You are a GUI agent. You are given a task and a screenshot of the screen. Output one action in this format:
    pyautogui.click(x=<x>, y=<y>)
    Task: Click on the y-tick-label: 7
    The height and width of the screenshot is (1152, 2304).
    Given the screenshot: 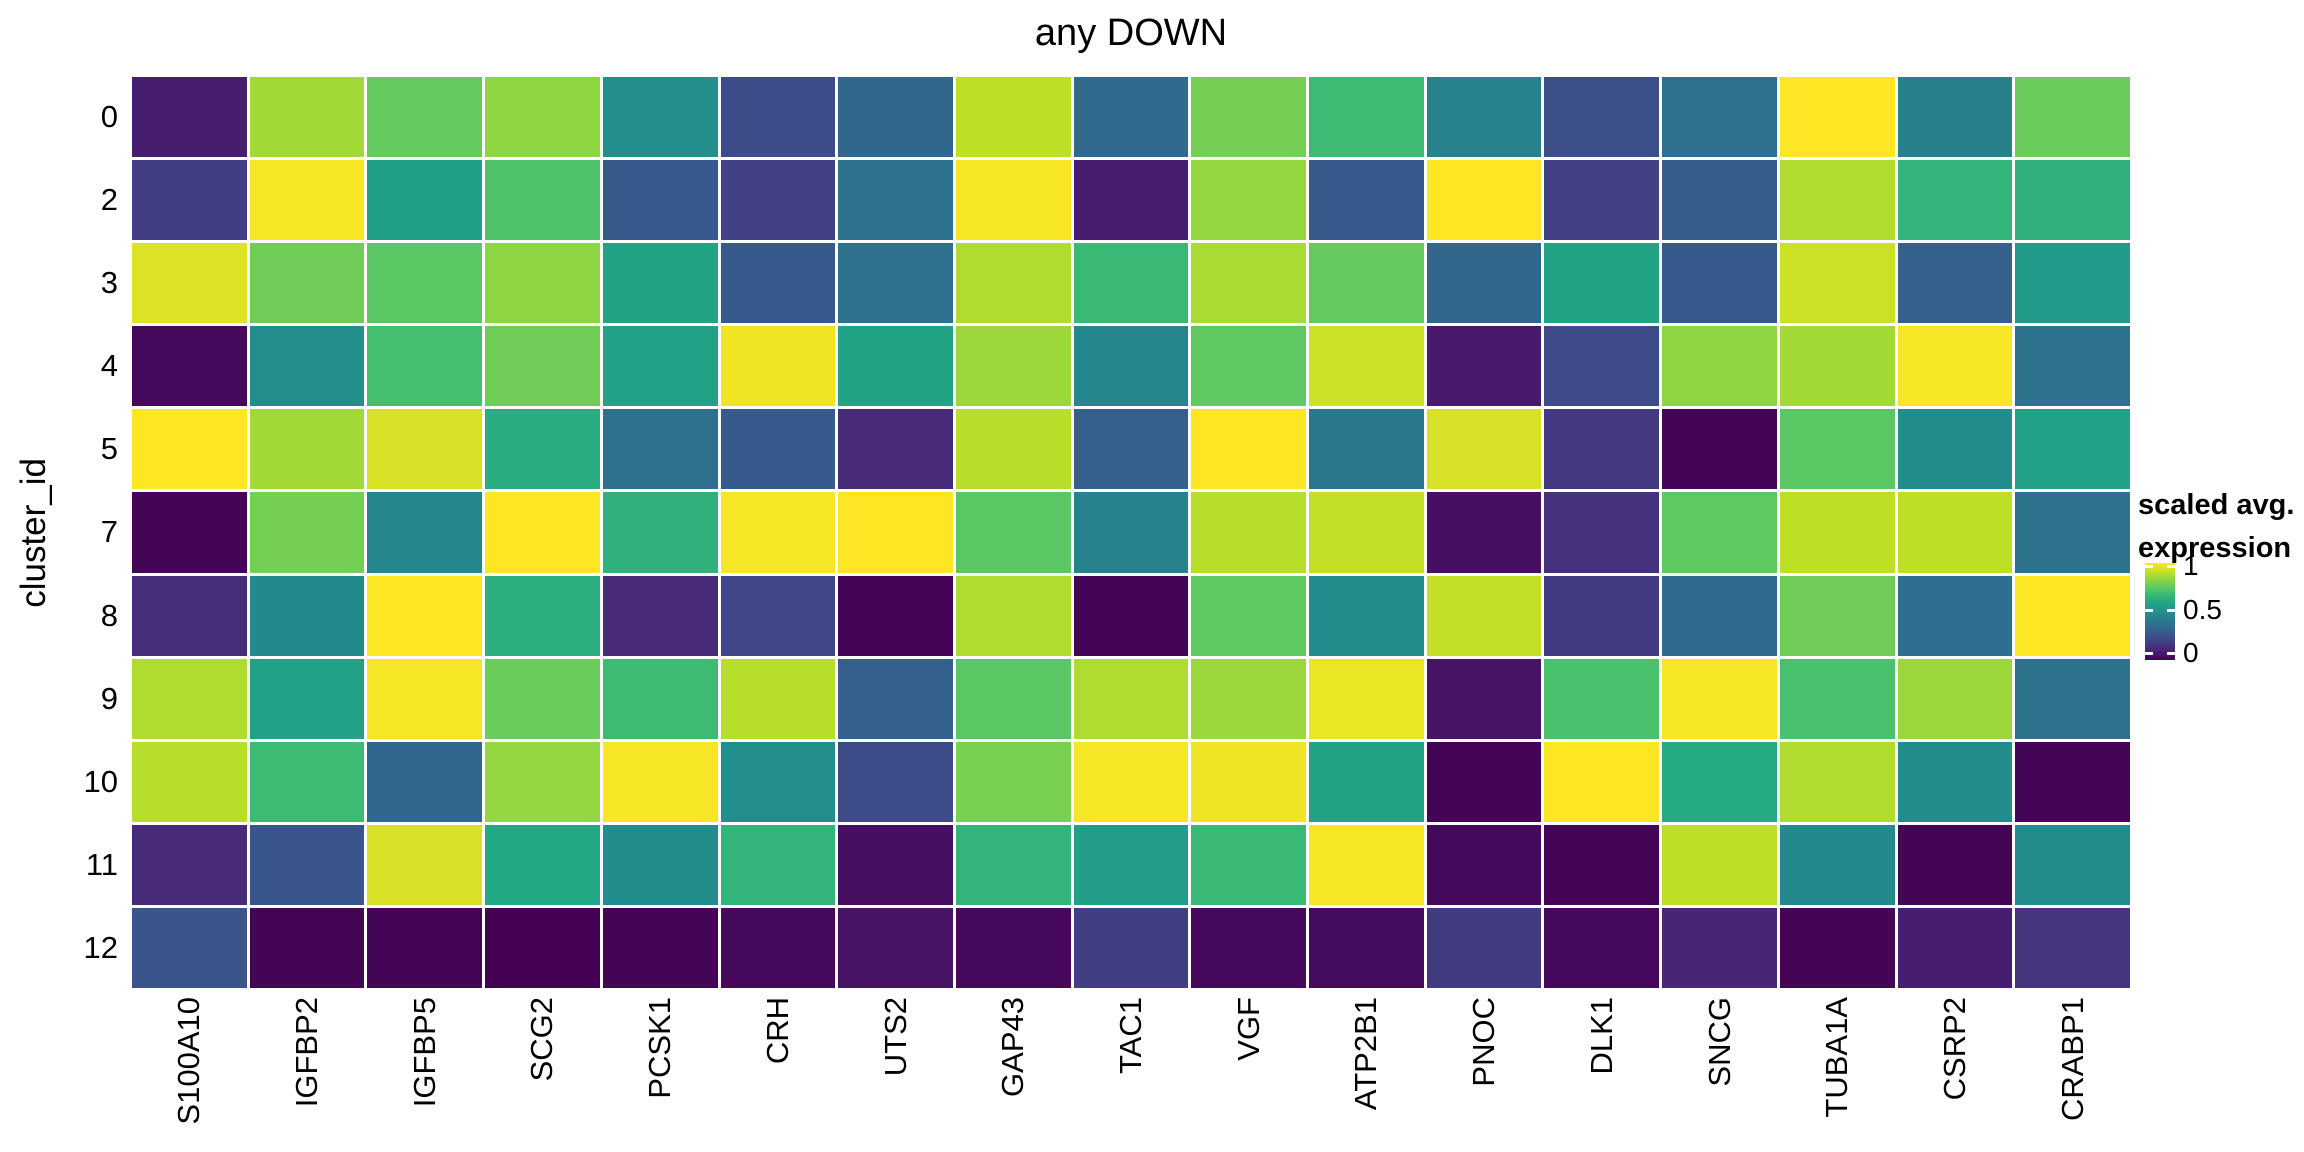 What is the action you would take?
    pyautogui.click(x=109, y=532)
    